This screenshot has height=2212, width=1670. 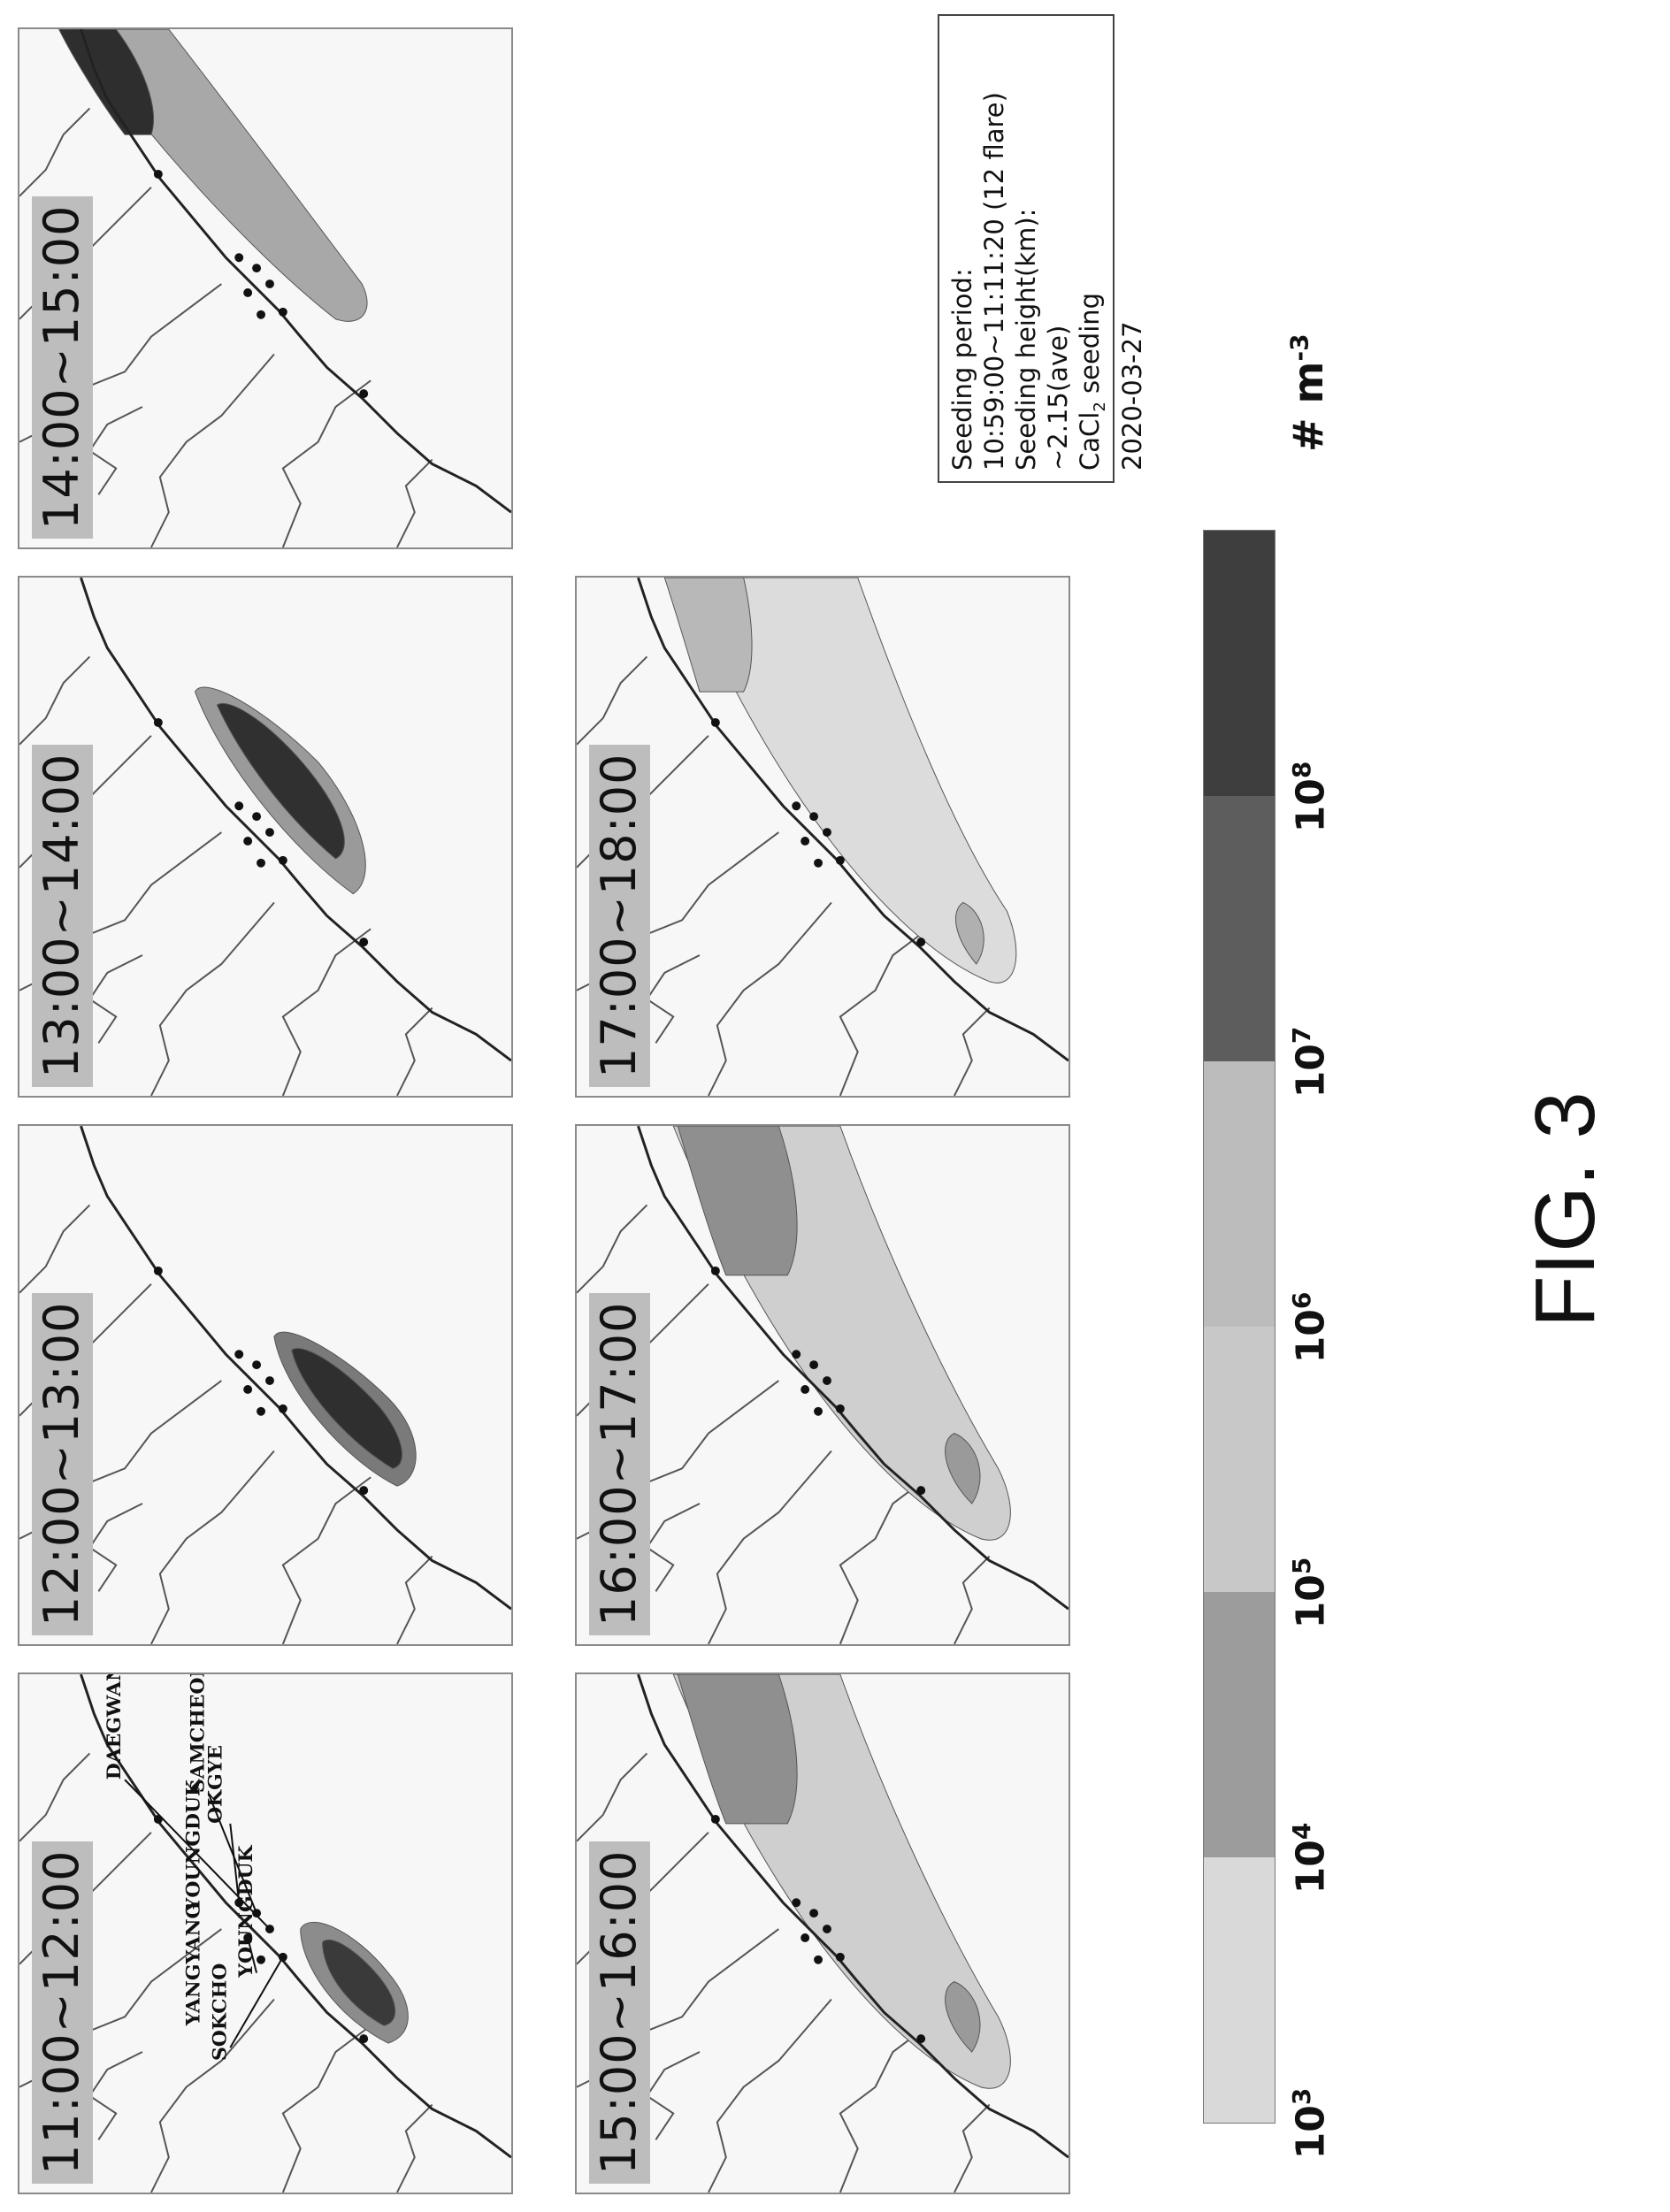 I want to click on panel-time-label: 15:00~16:00, so click(x=619, y=2012).